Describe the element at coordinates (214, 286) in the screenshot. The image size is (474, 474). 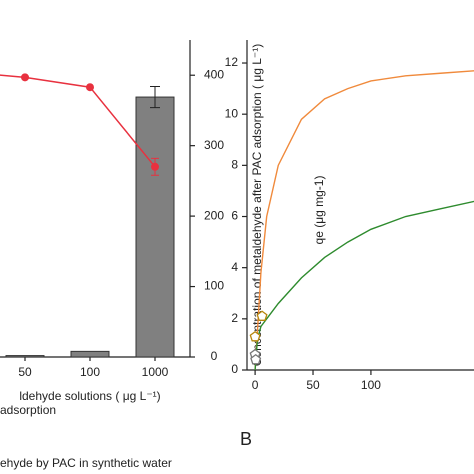
I see `y2-tick-label: 100` at that location.